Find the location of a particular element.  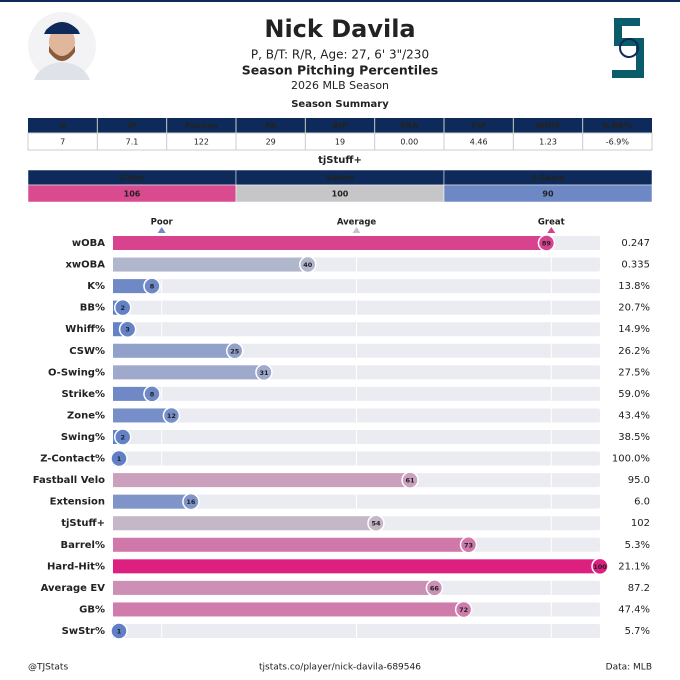

value-label: 89 is located at coordinates (547, 244).